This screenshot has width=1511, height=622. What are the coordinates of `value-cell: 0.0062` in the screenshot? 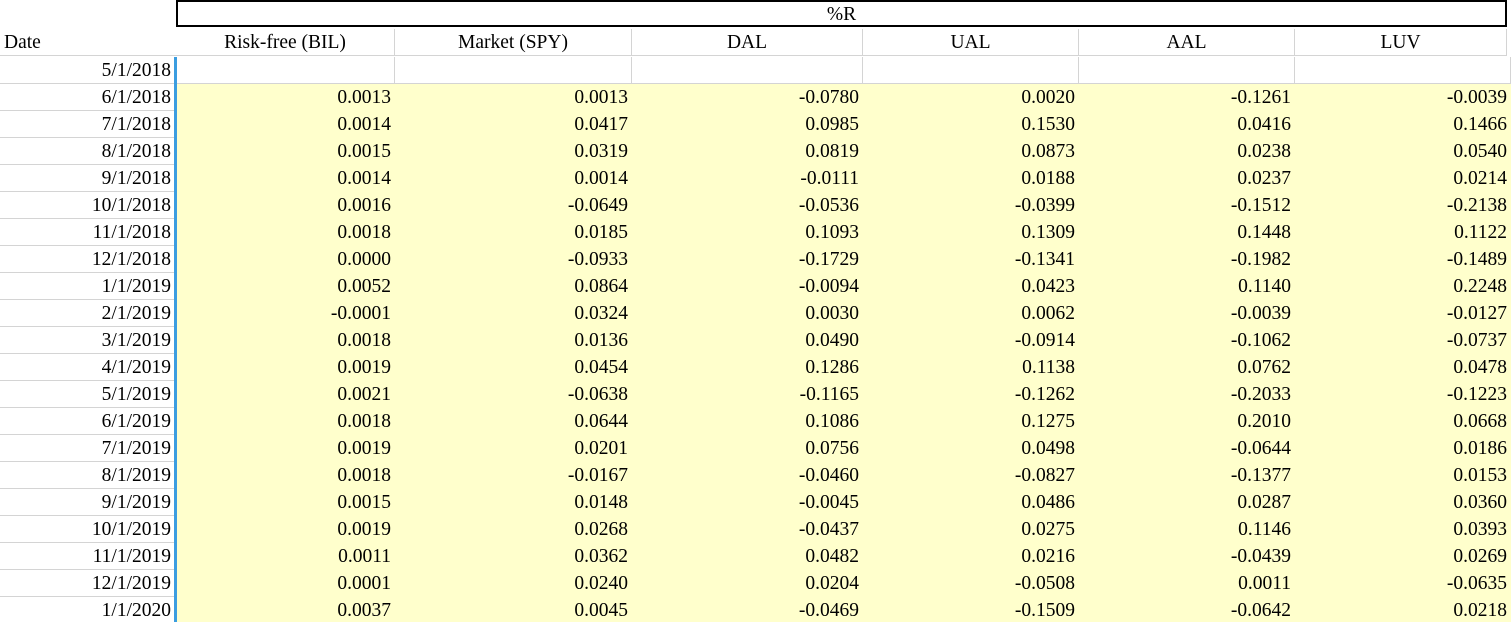 It's located at (971, 313).